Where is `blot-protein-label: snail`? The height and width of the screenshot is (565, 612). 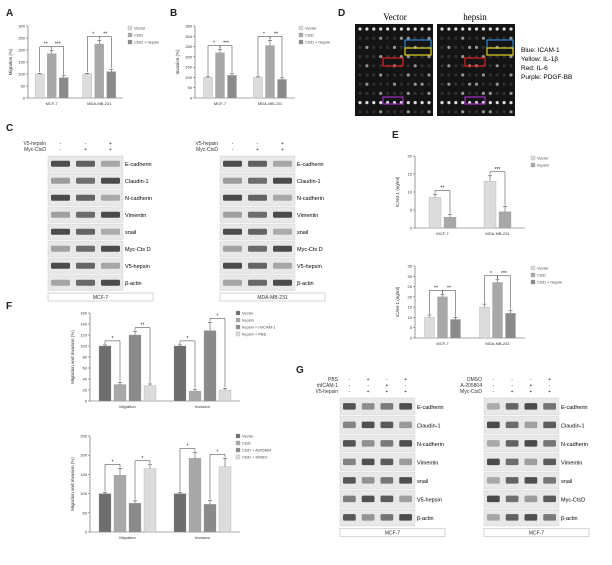 blot-protein-label: snail is located at coordinates (422, 482).